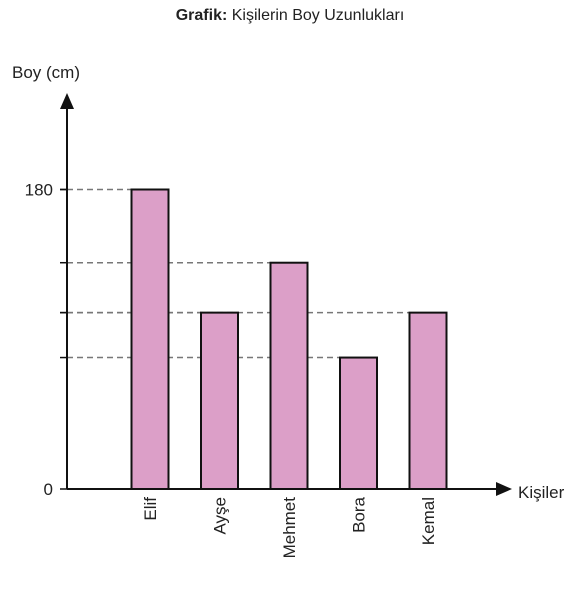  Describe the element at coordinates (428, 521) in the screenshot. I see `x-tick-label: Kemal` at that location.